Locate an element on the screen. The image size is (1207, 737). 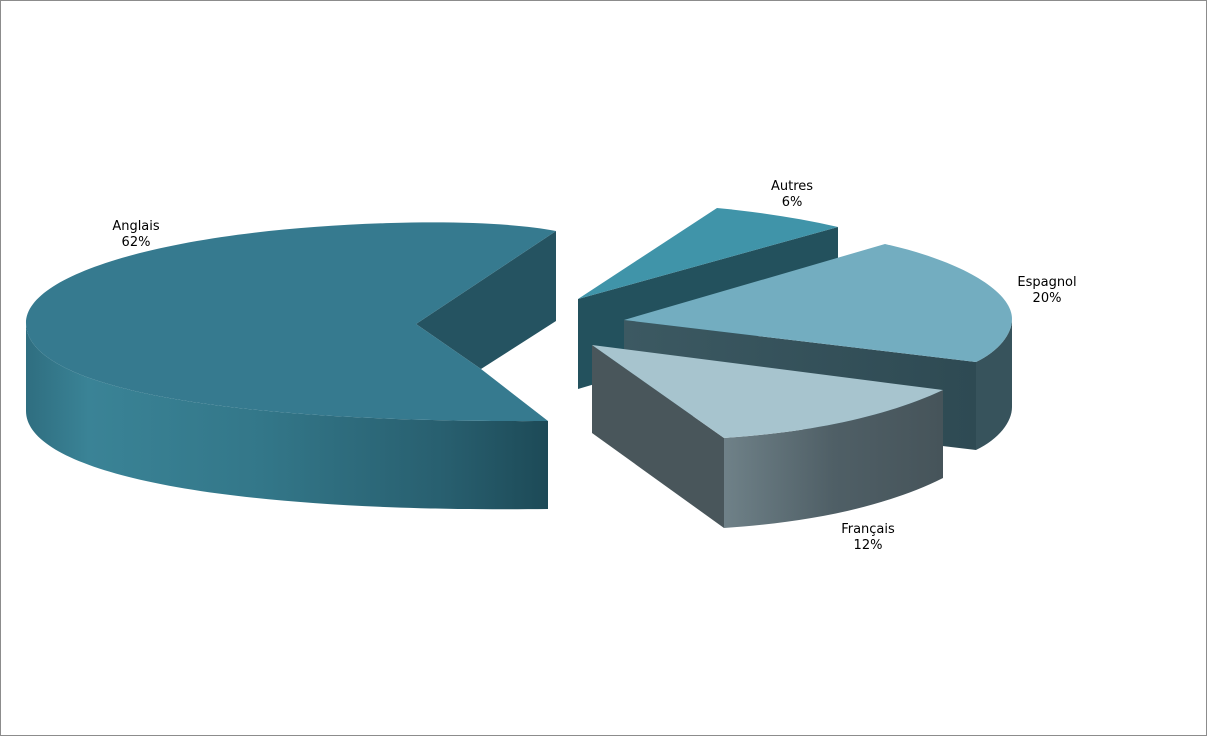
slice-francais-top is located at coordinates (767, 391).